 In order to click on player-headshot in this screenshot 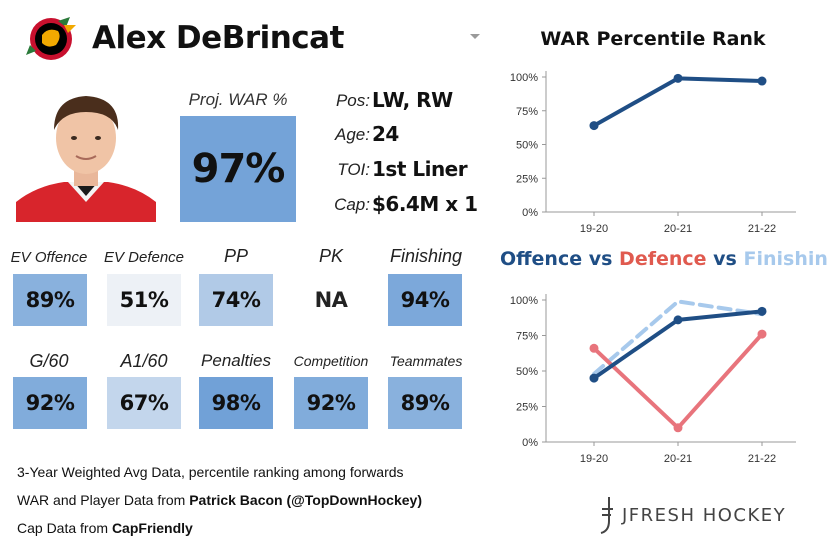, I will do `click(86, 156)`.